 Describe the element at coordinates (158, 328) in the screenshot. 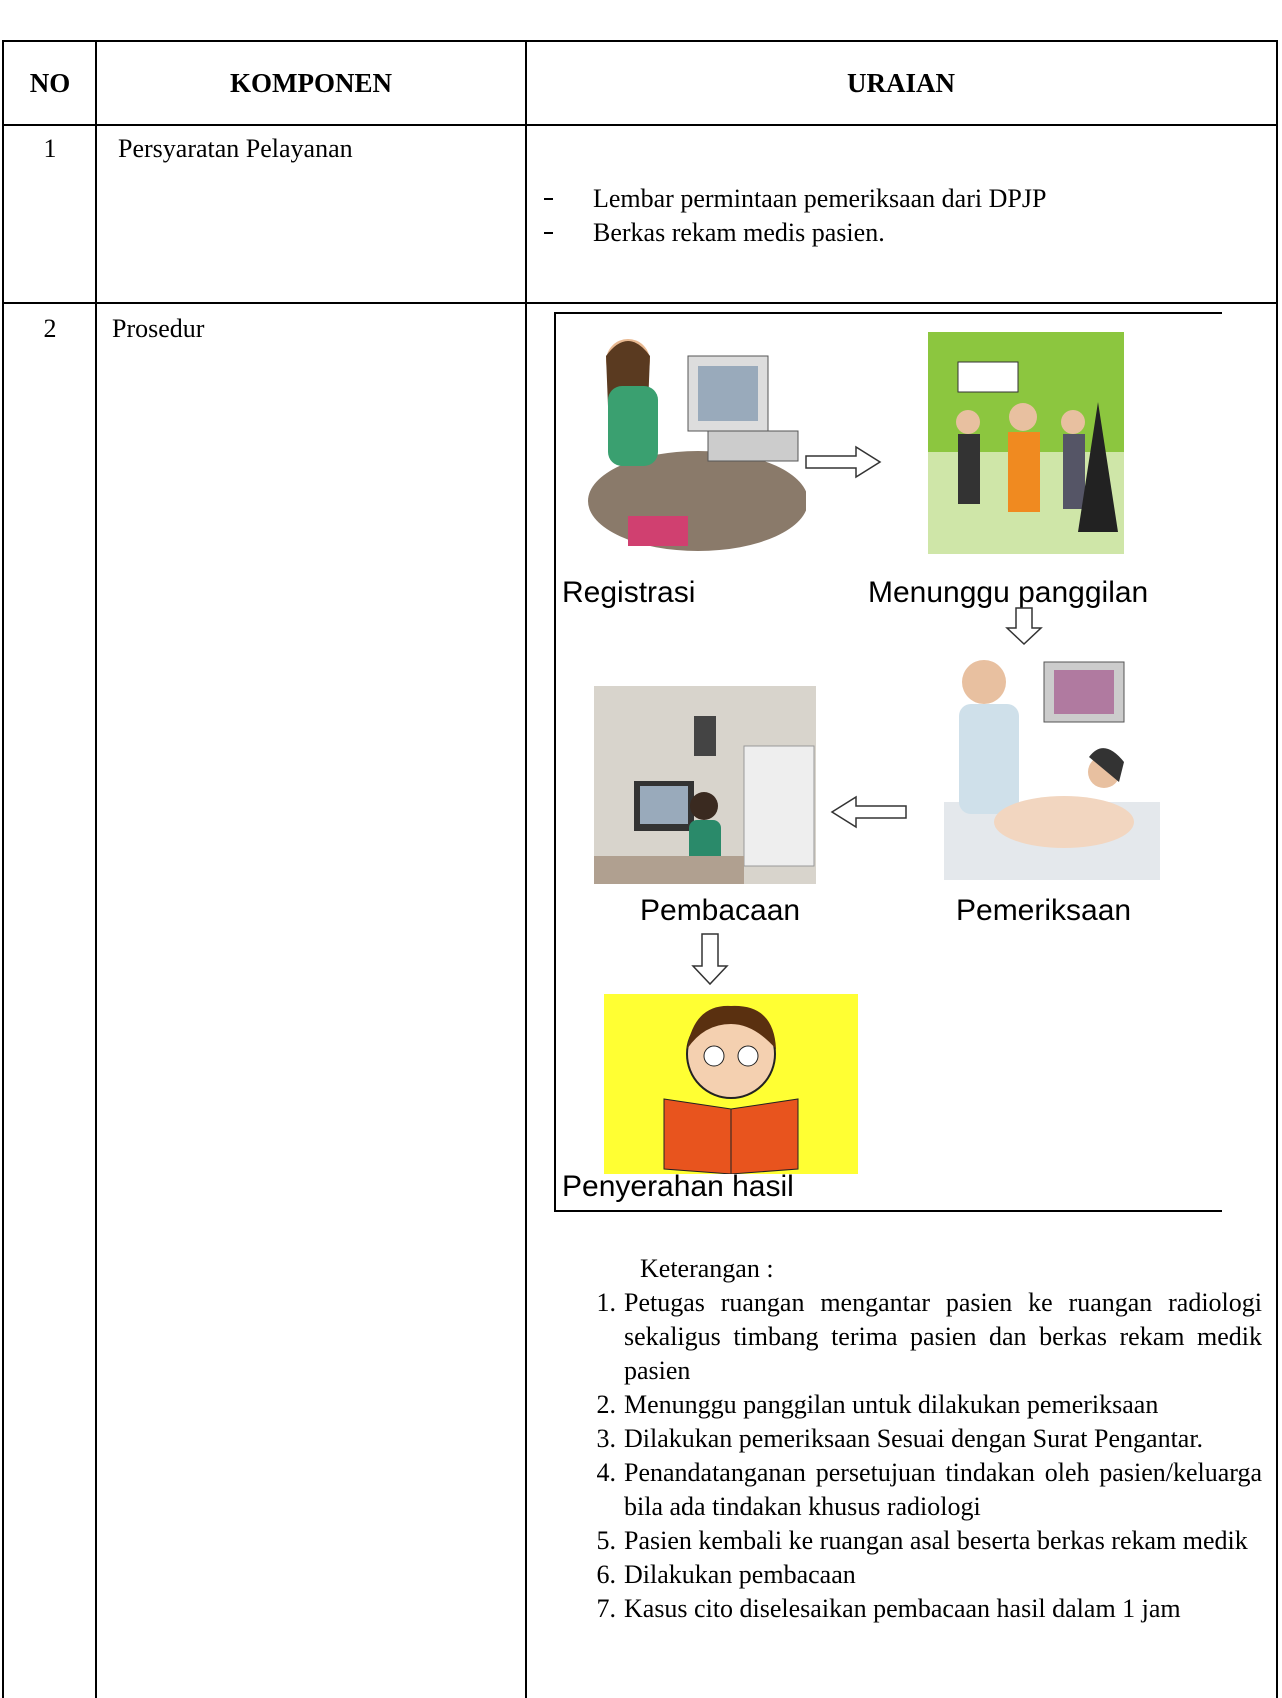

I see `row-komponen: Prosedur` at that location.